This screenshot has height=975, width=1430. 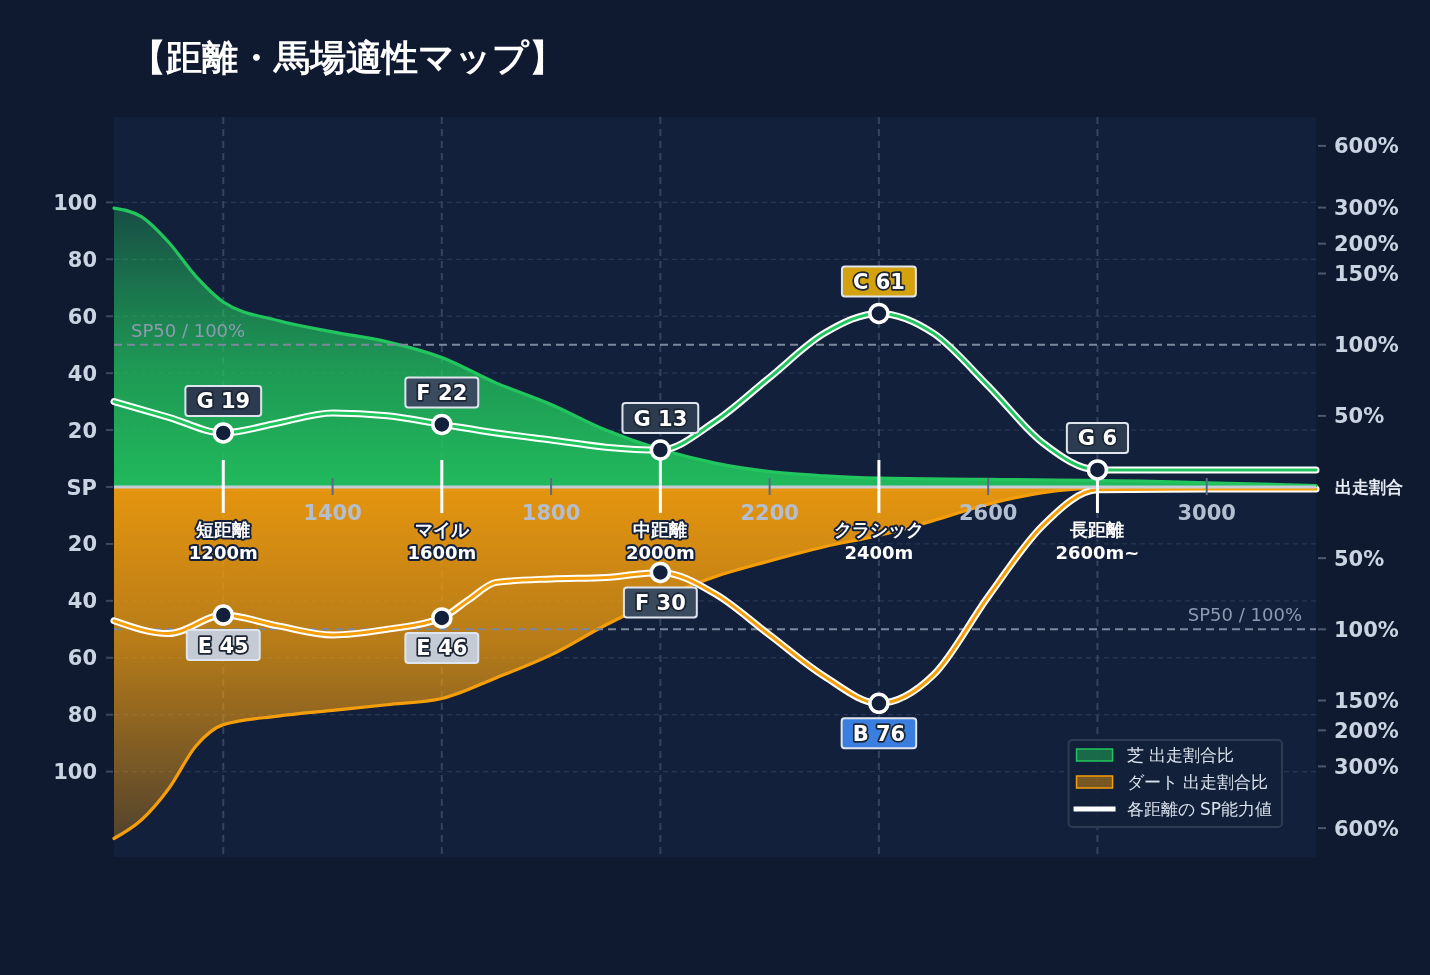 What do you see at coordinates (347, 57) in the screenshot?
I see `chart-title: 【距離・馬場適性マップ】` at bounding box center [347, 57].